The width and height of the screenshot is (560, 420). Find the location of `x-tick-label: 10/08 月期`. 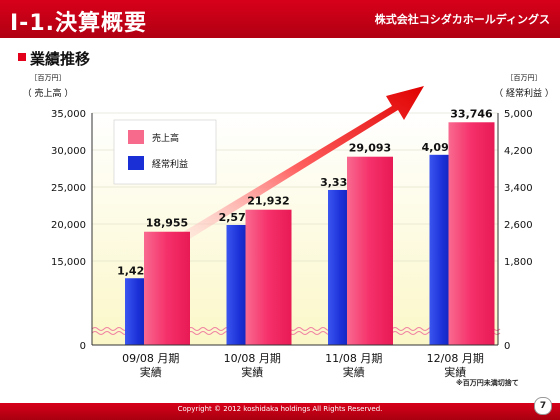

x-tick-label: 10/08 月期 is located at coordinates (252, 358).